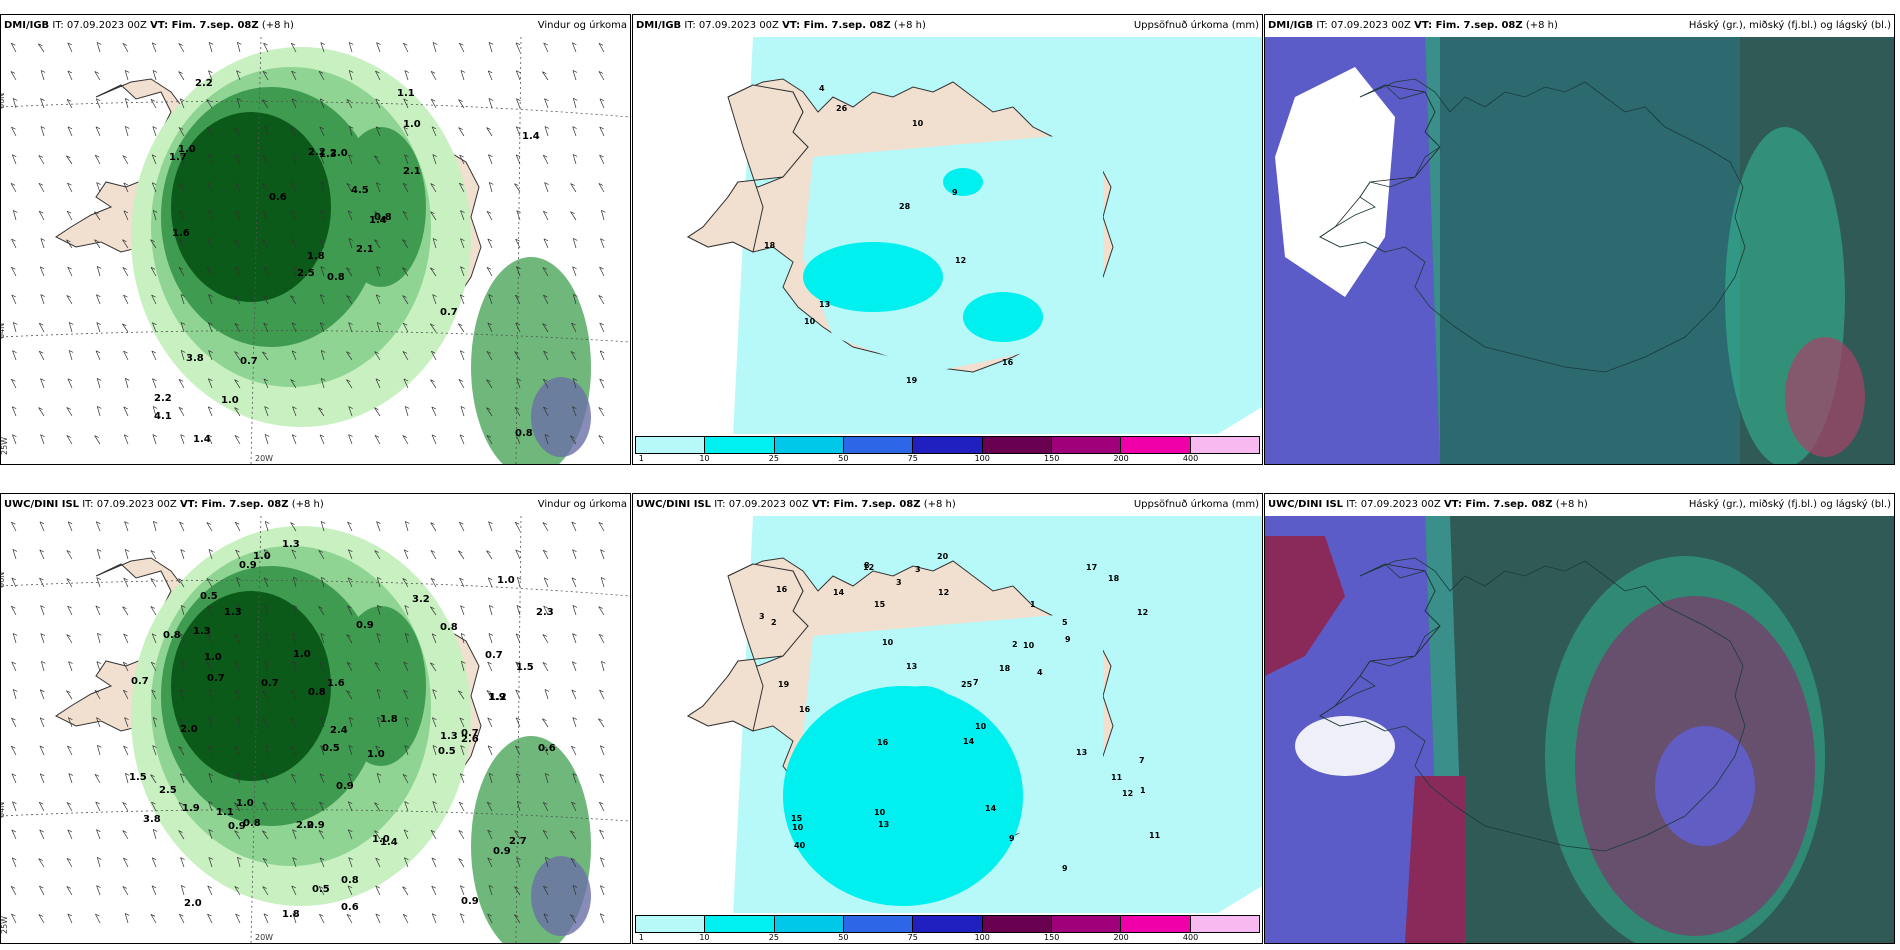 This screenshot has height=950, width=1900. Describe the element at coordinates (264, 937) in the screenshot. I see `lon-label: 20W` at that location.